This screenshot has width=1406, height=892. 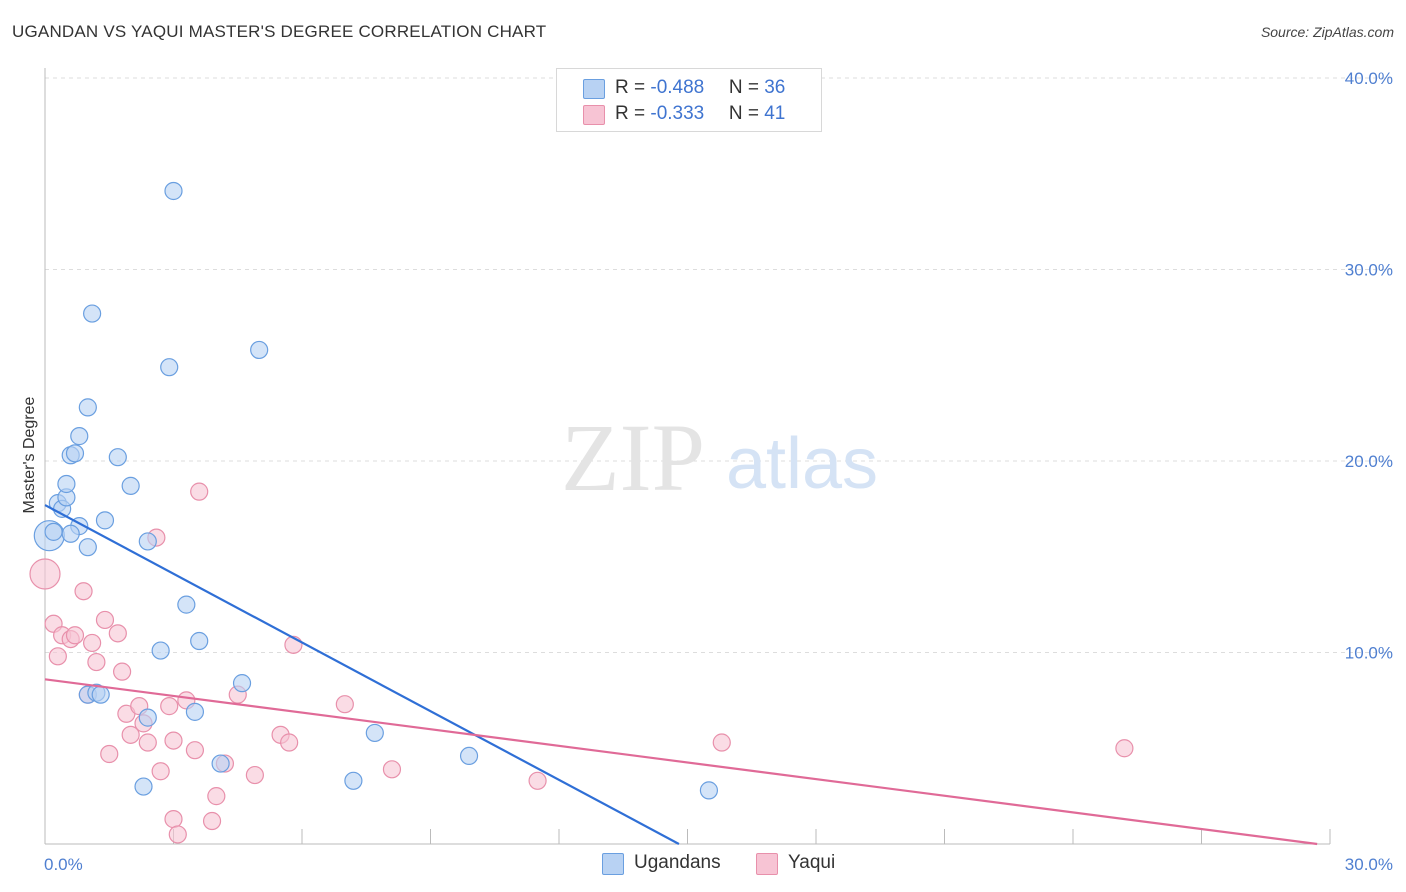 What do you see at coordinates (767, 864) in the screenshot?
I see `yaqui-legend-swatch` at bounding box center [767, 864].